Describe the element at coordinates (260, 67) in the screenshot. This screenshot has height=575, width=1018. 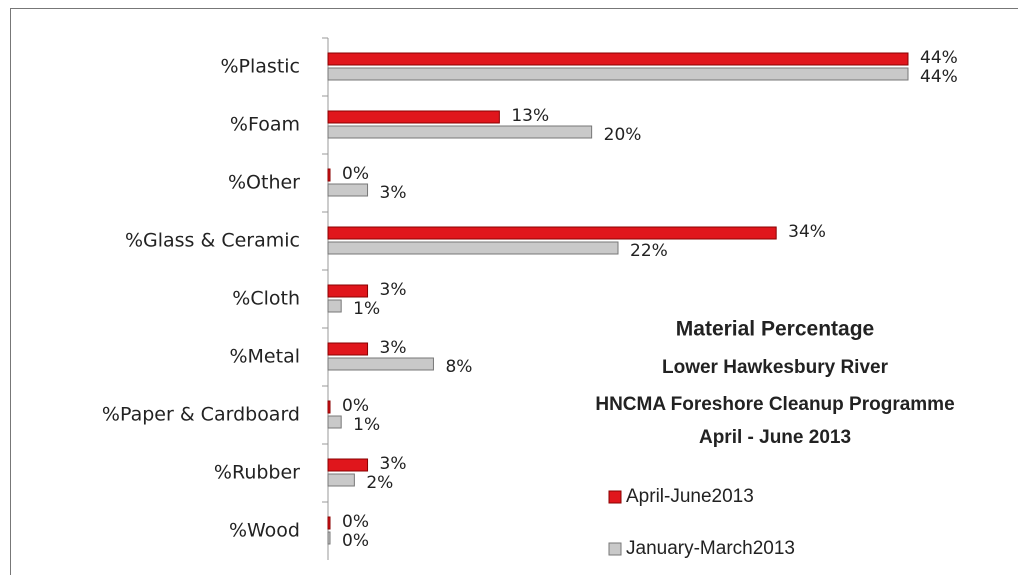
I see `category-label: %Plastic` at that location.